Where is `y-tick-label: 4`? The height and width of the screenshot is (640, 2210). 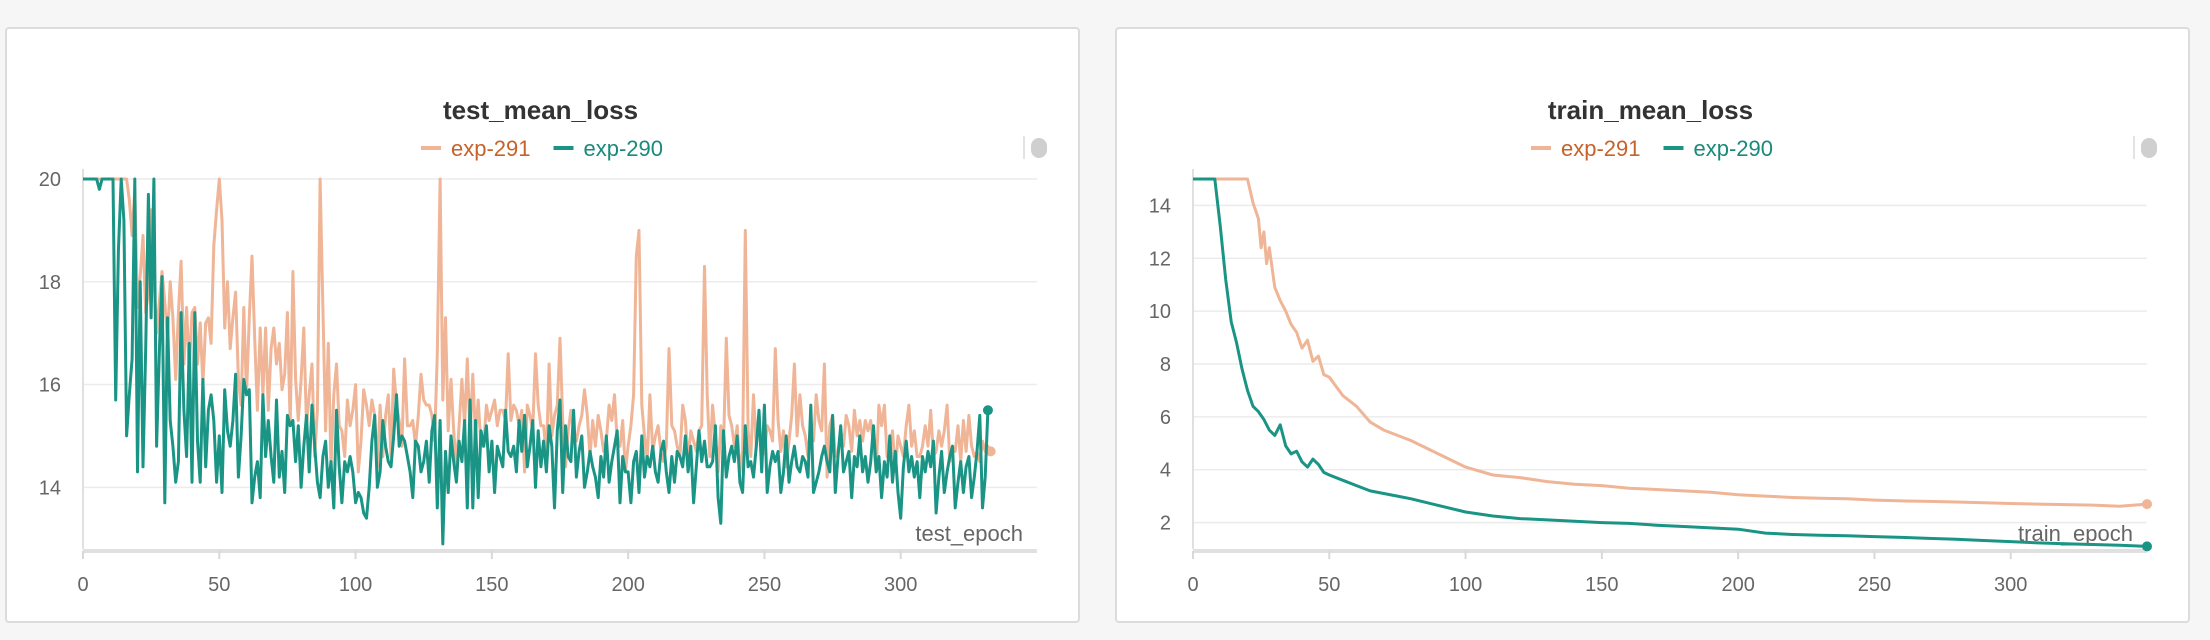 y-tick-label: 4 is located at coordinates (1165, 471).